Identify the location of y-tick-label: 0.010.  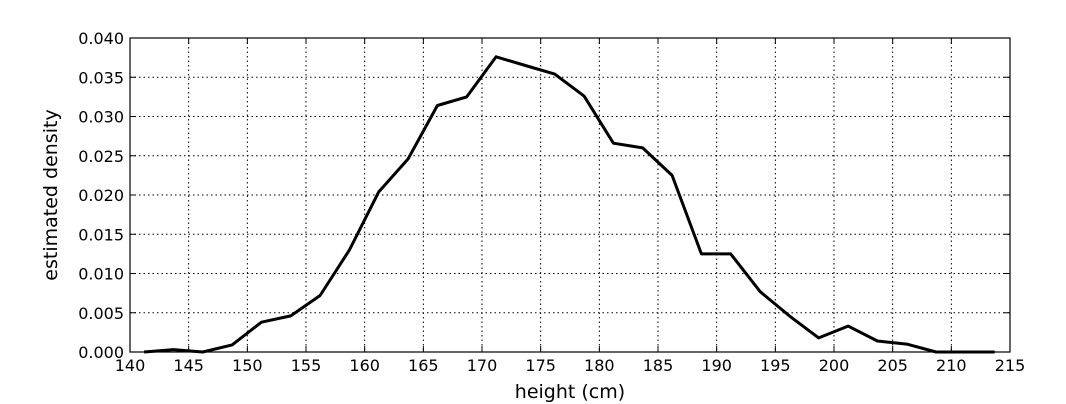
(101, 274).